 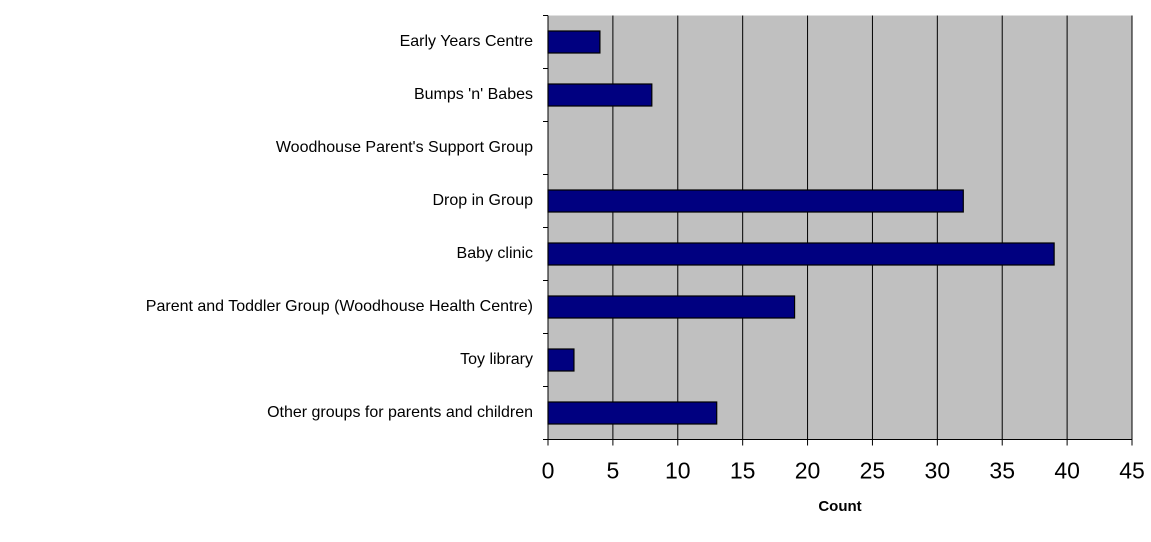 I want to click on y-tick-label: Bumps 'n' Babes, so click(x=473, y=94).